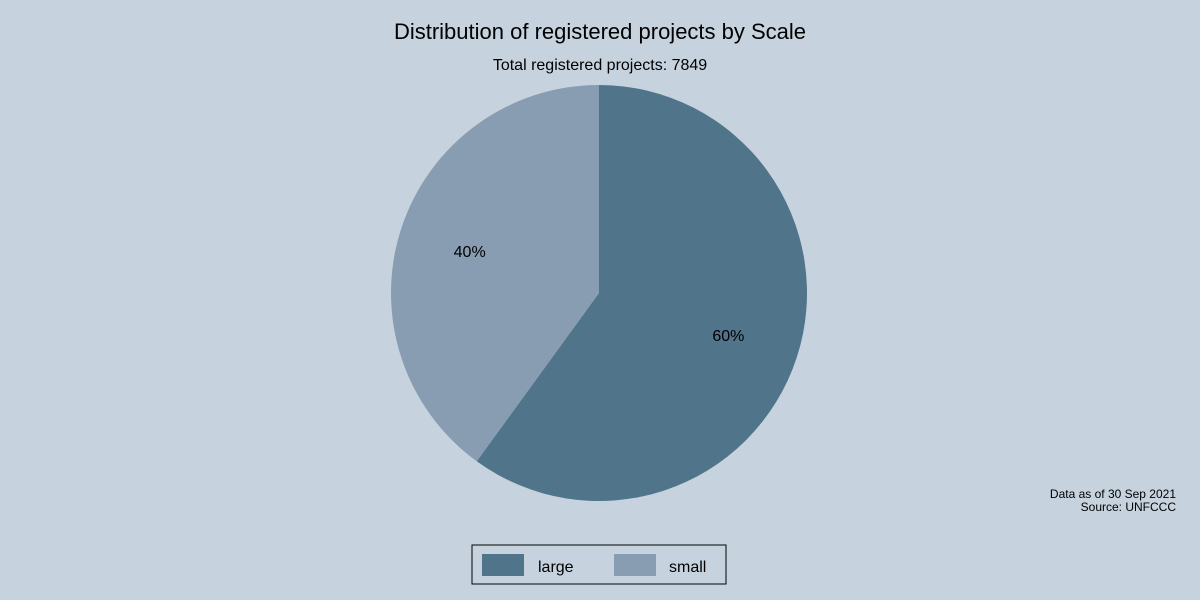 The width and height of the screenshot is (1200, 600). I want to click on pie-slice-small, so click(495, 273).